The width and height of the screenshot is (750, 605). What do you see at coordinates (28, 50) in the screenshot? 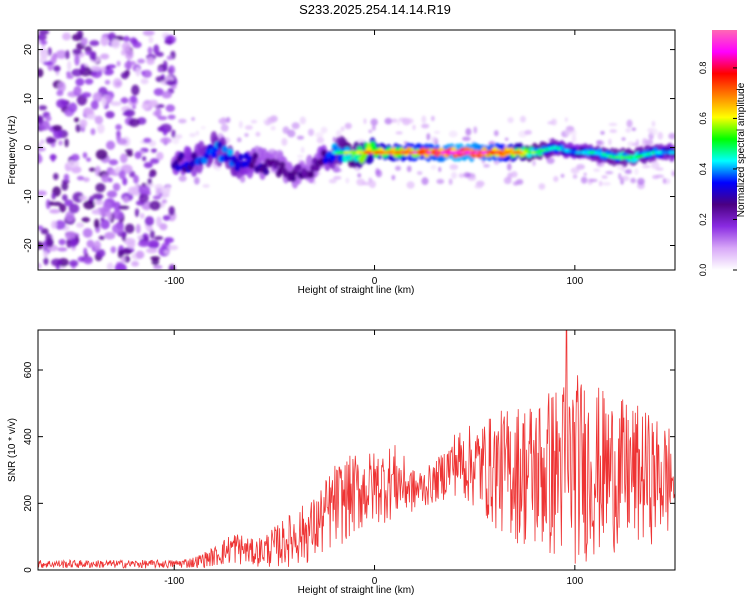
I see `y-tick-label: 20` at bounding box center [28, 50].